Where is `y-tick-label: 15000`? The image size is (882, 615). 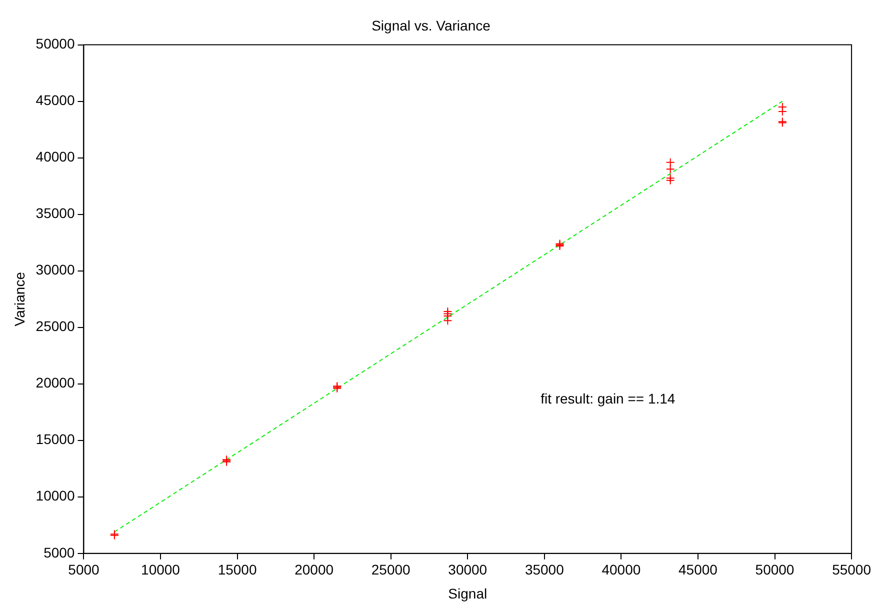 y-tick-label: 15000 is located at coordinates (55, 439).